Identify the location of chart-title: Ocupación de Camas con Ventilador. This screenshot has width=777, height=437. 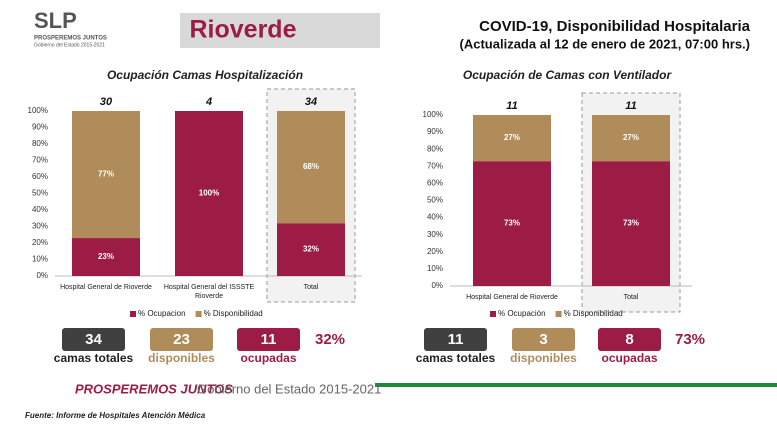
(568, 75).